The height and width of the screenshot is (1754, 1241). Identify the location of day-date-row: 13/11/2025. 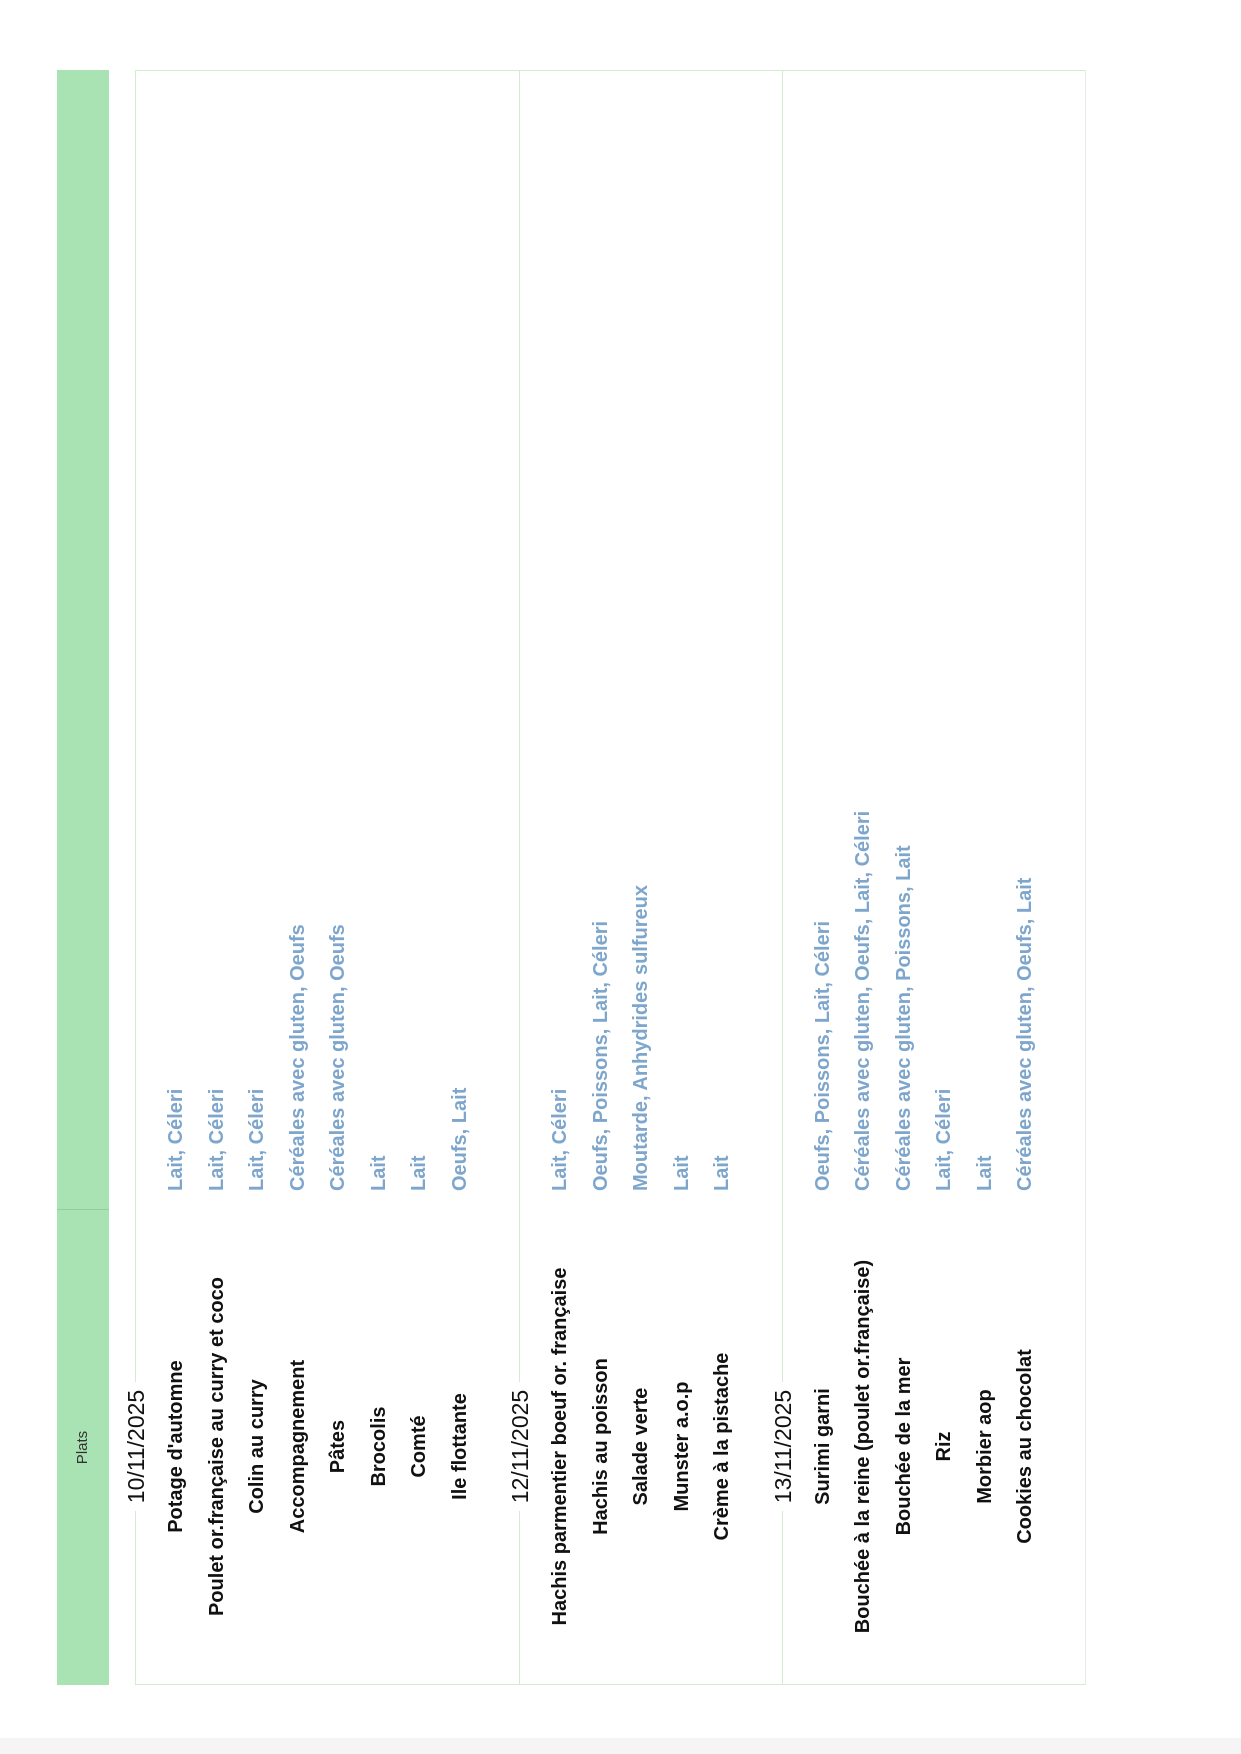
(783, 1446).